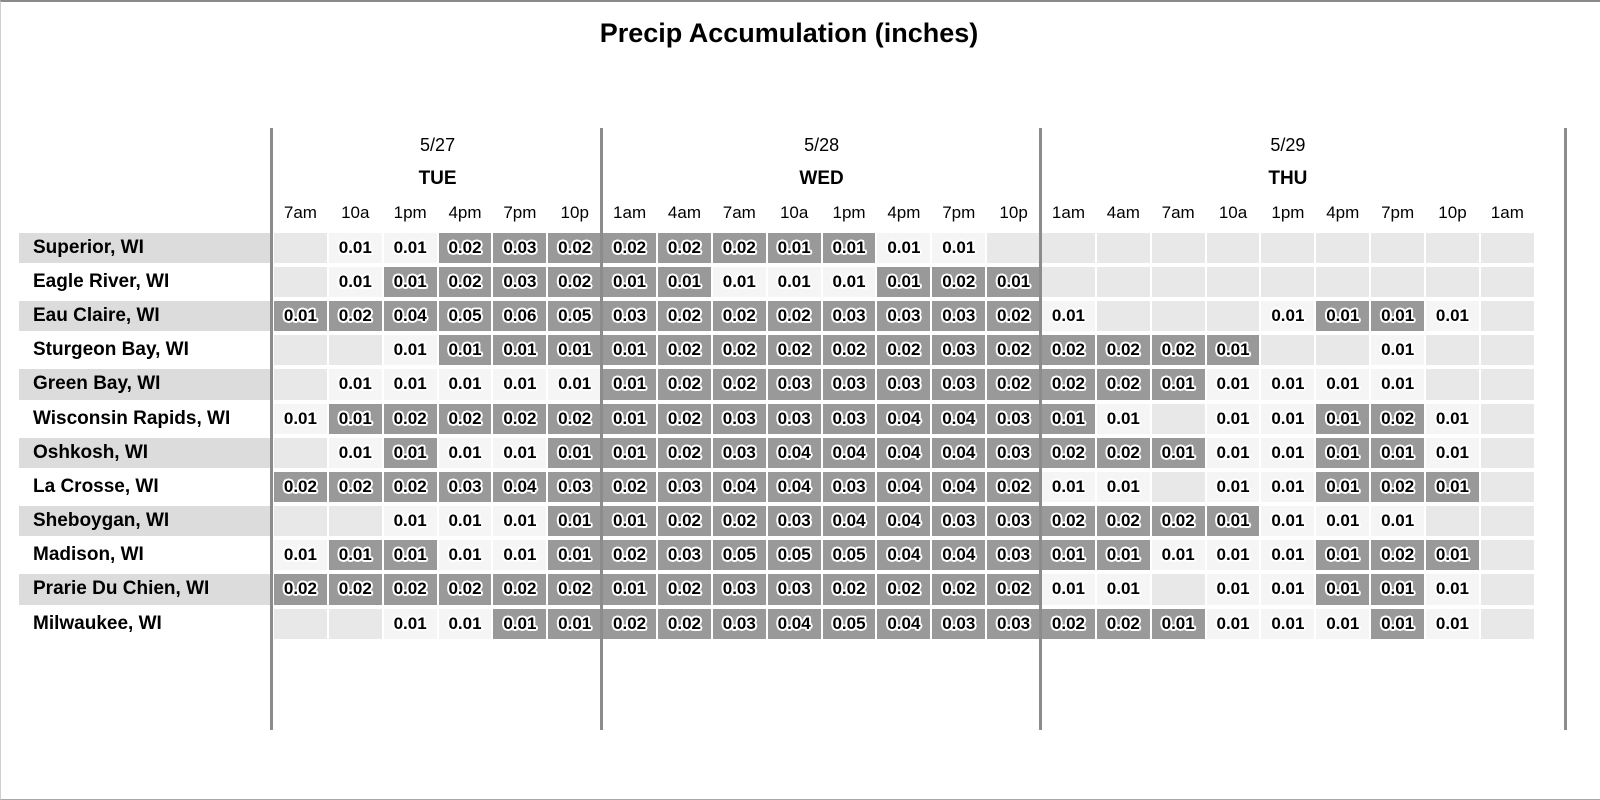 The width and height of the screenshot is (1600, 800). What do you see at coordinates (132, 418) in the screenshot?
I see `city-label: Wisconsin Rapids, WI` at bounding box center [132, 418].